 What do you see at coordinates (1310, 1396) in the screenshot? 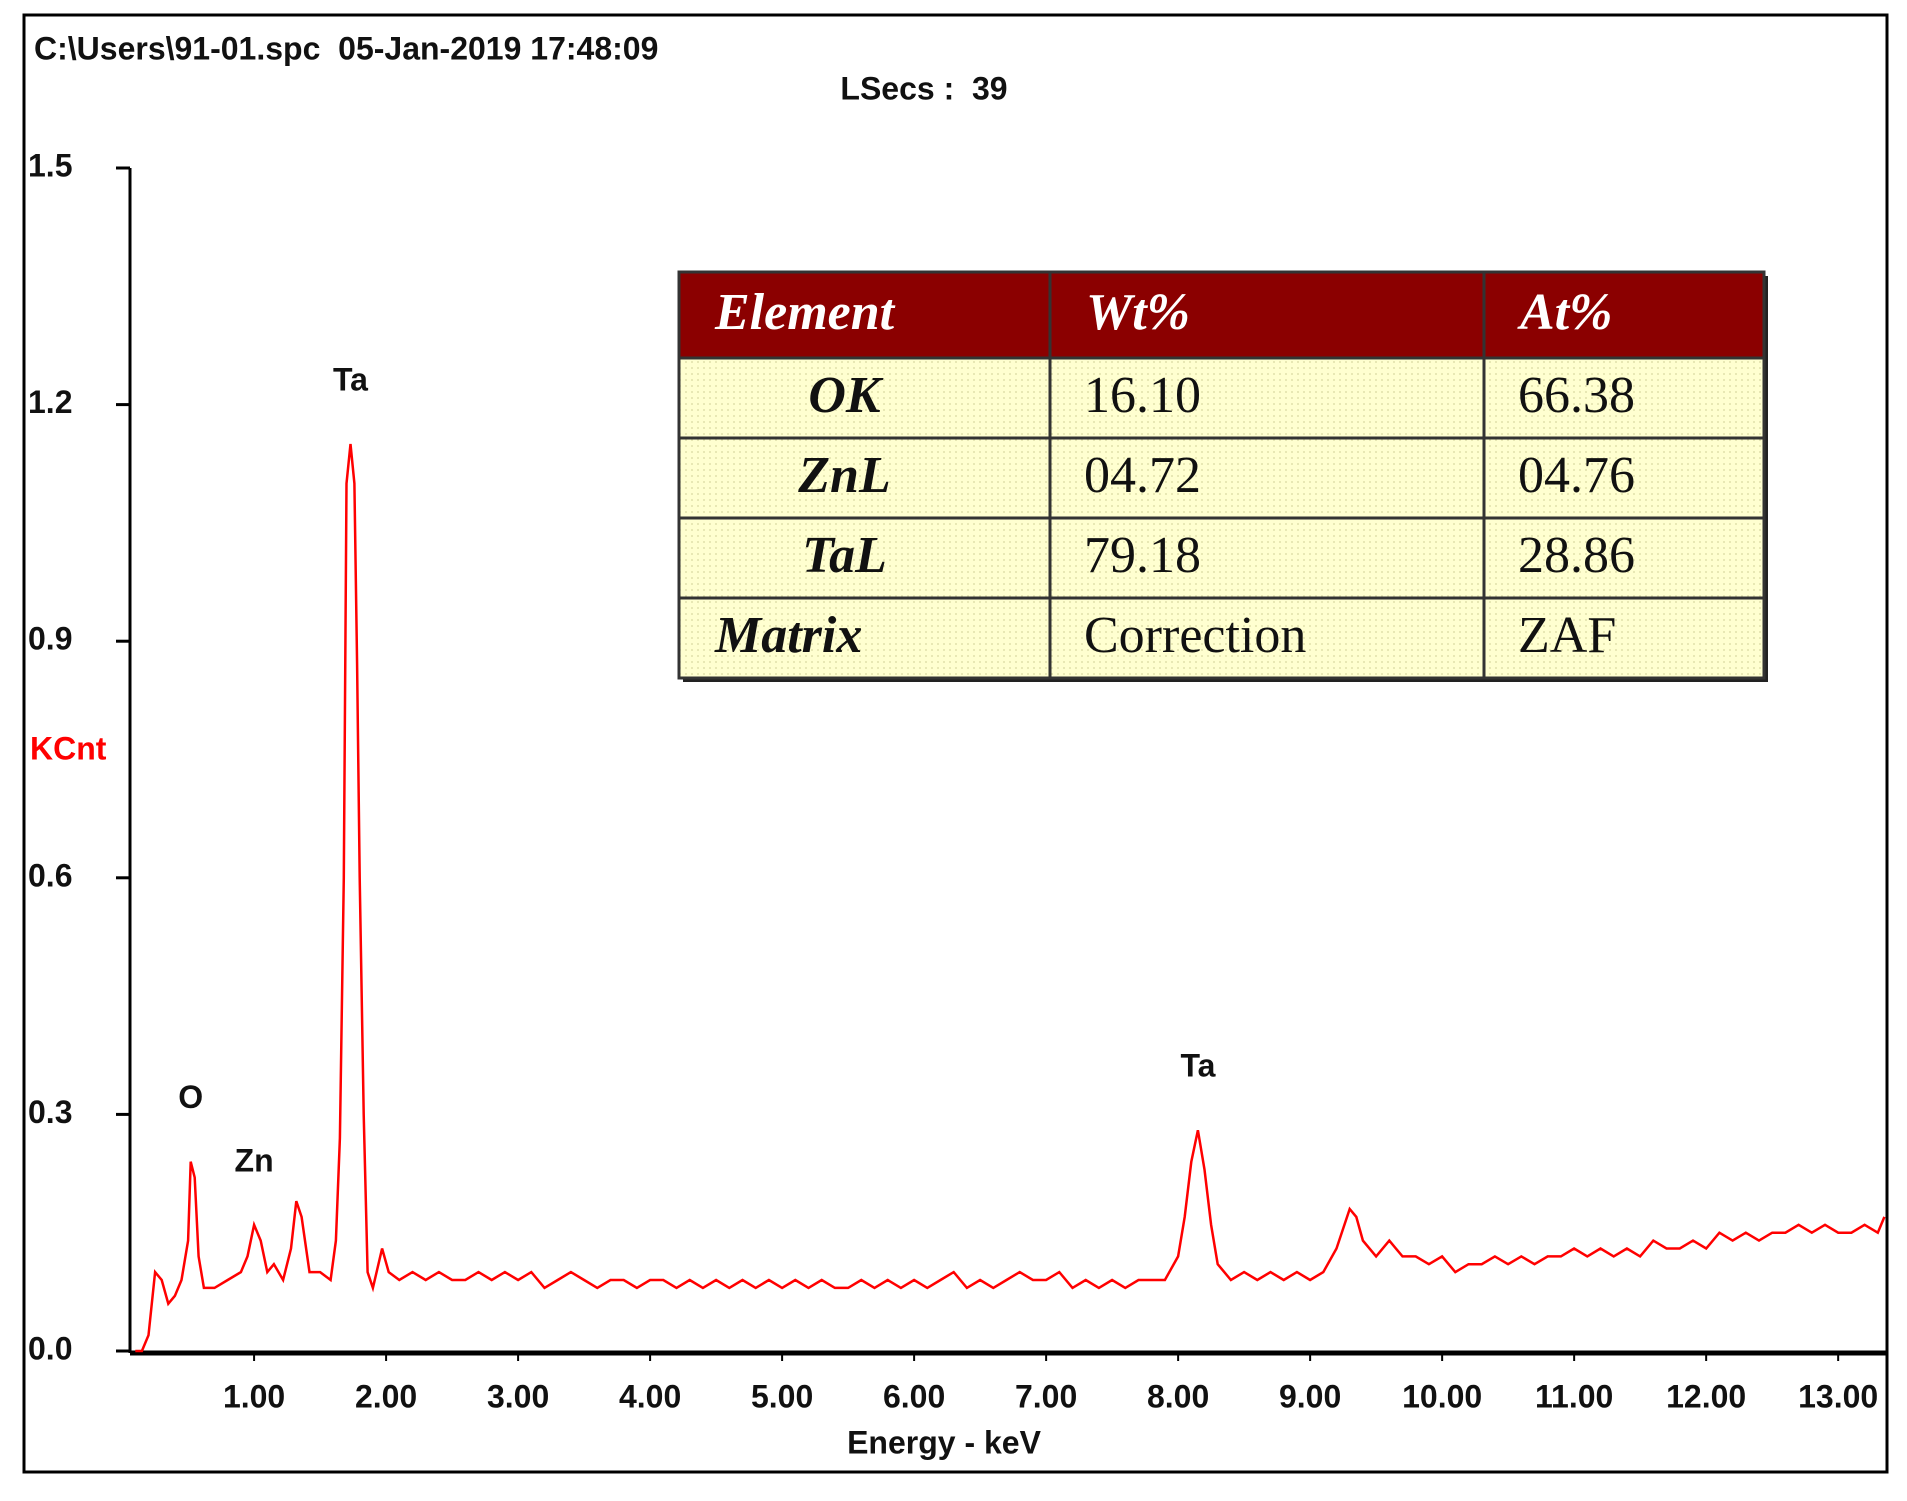
I see `x-tick-label: 9.00` at bounding box center [1310, 1396].